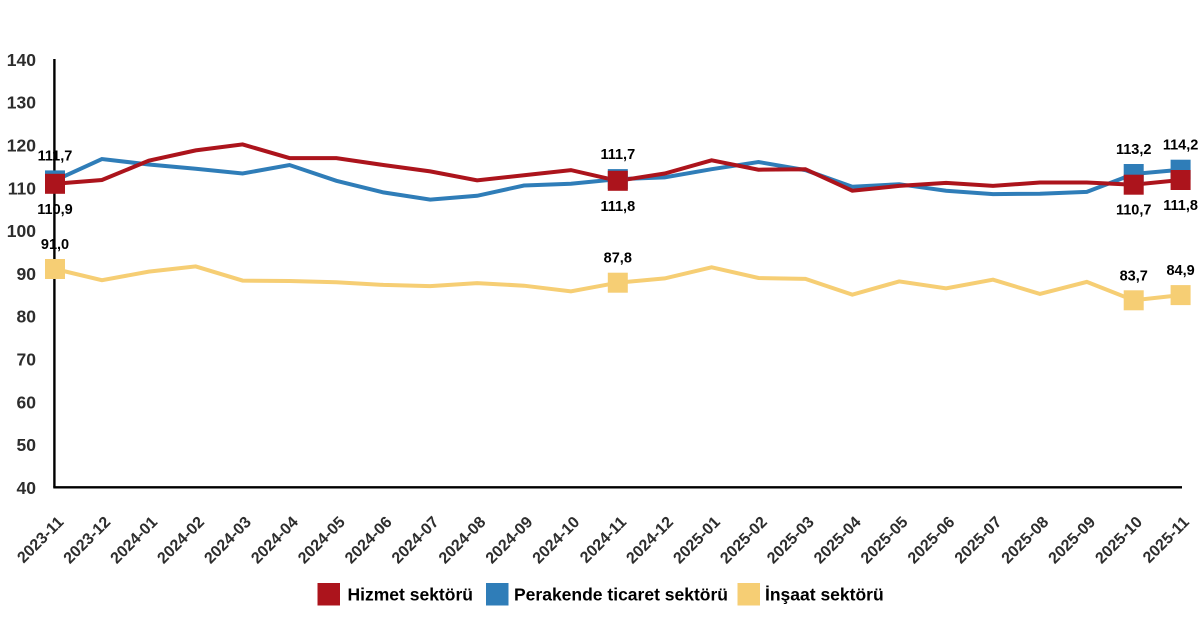  Describe the element at coordinates (22, 188) in the screenshot. I see `svg-text: 110` at that location.